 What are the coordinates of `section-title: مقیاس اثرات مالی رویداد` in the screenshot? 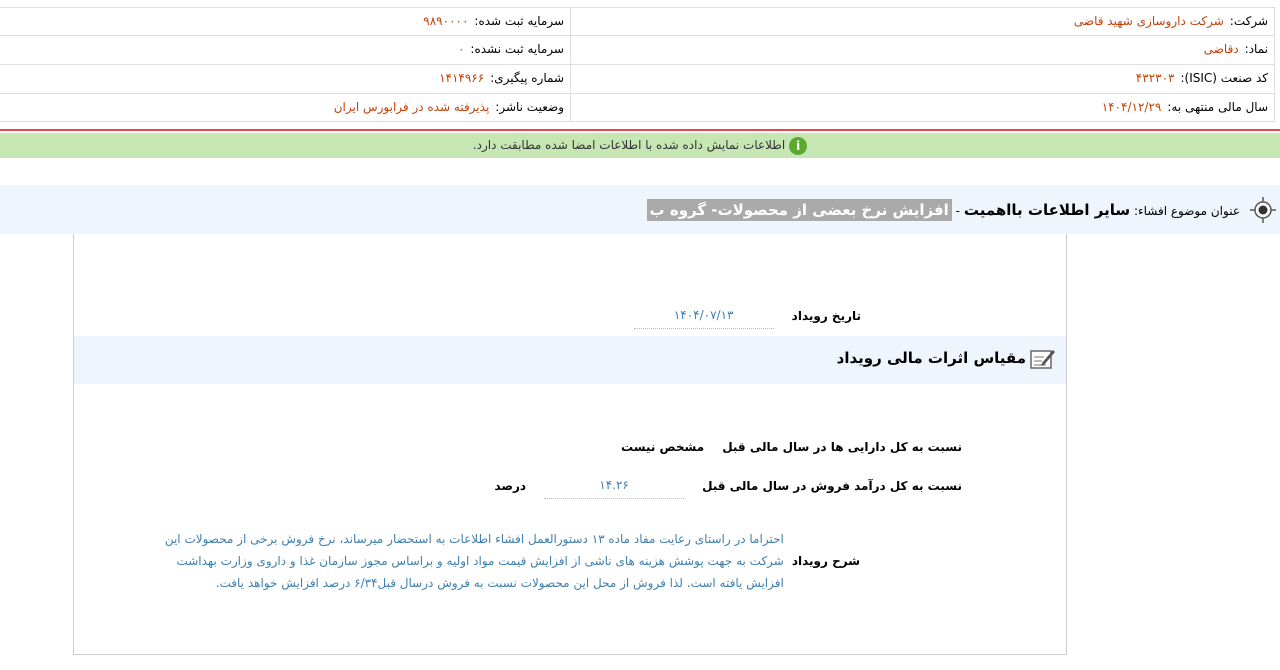 It's located at (931, 358).